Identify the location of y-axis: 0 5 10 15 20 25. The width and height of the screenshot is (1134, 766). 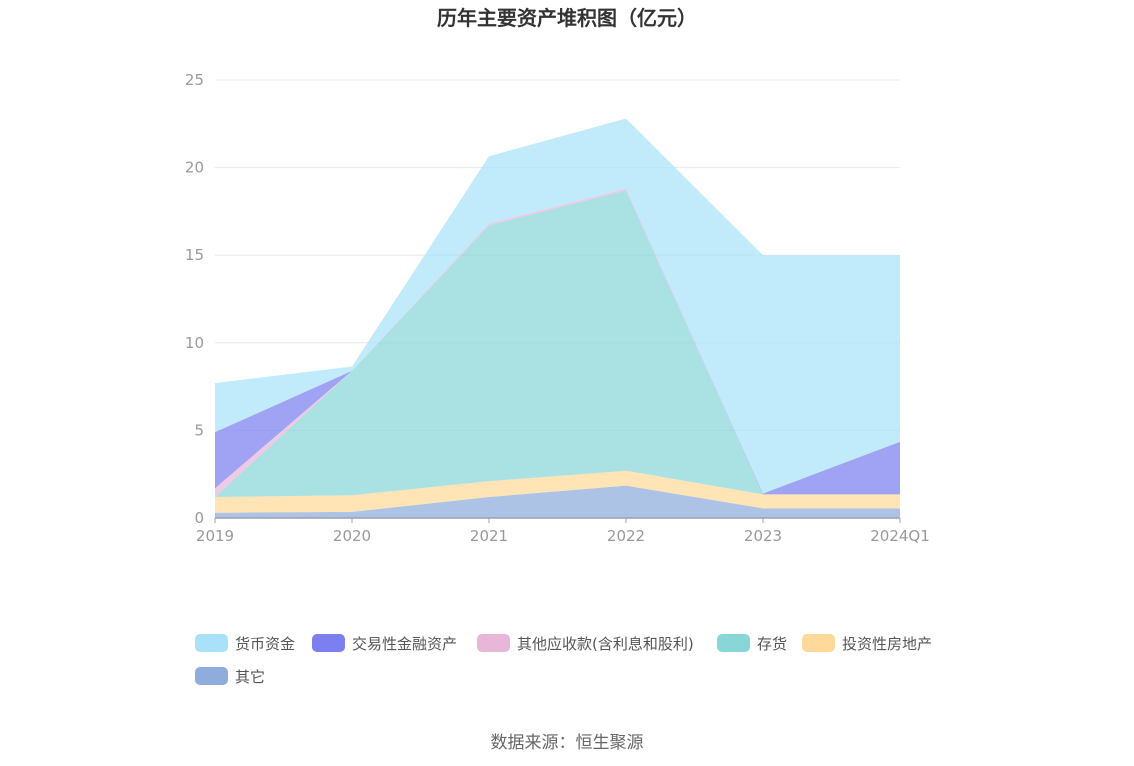
(194, 299).